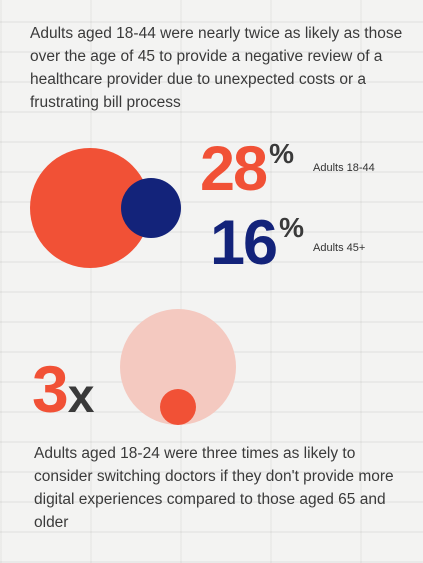  Describe the element at coordinates (234, 169) in the screenshot. I see `stat-1-value: 28` at that location.